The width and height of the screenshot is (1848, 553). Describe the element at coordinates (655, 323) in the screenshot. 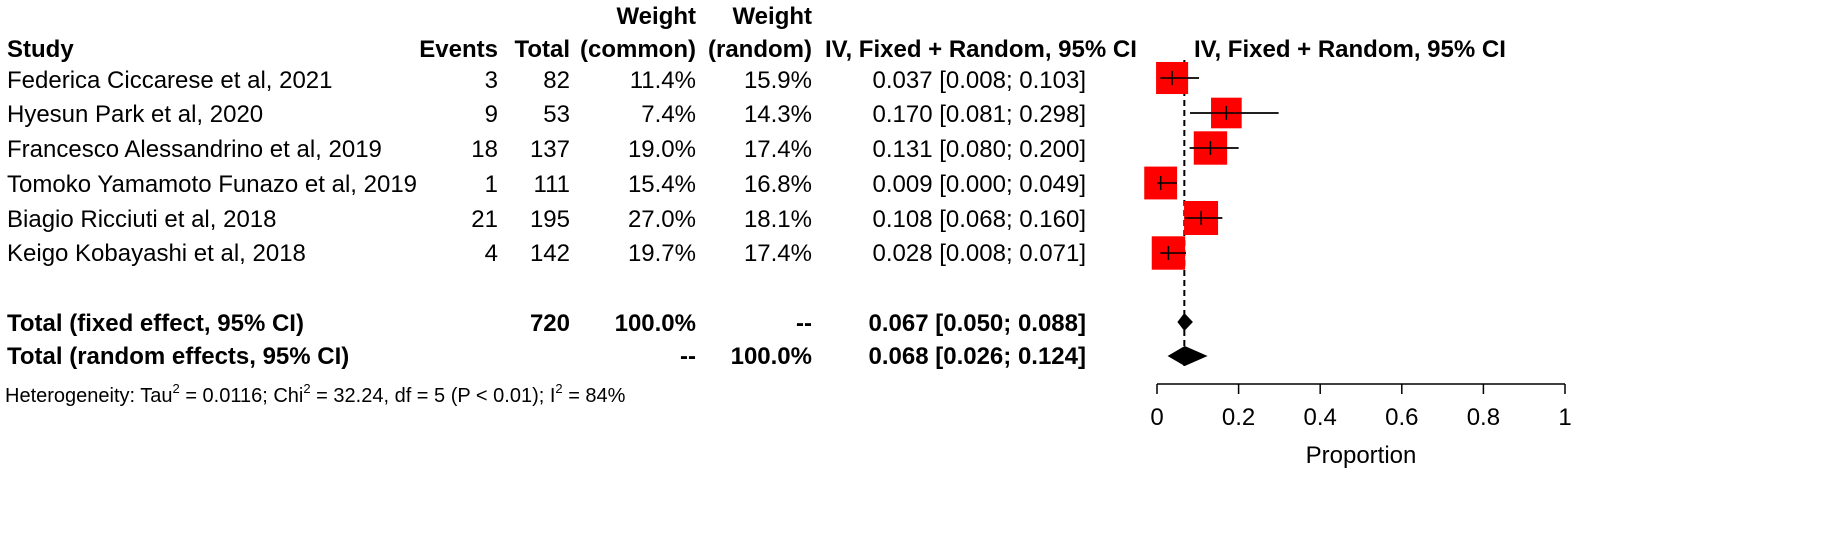

I see `total-fixed-weight-common: 100.0%` at that location.